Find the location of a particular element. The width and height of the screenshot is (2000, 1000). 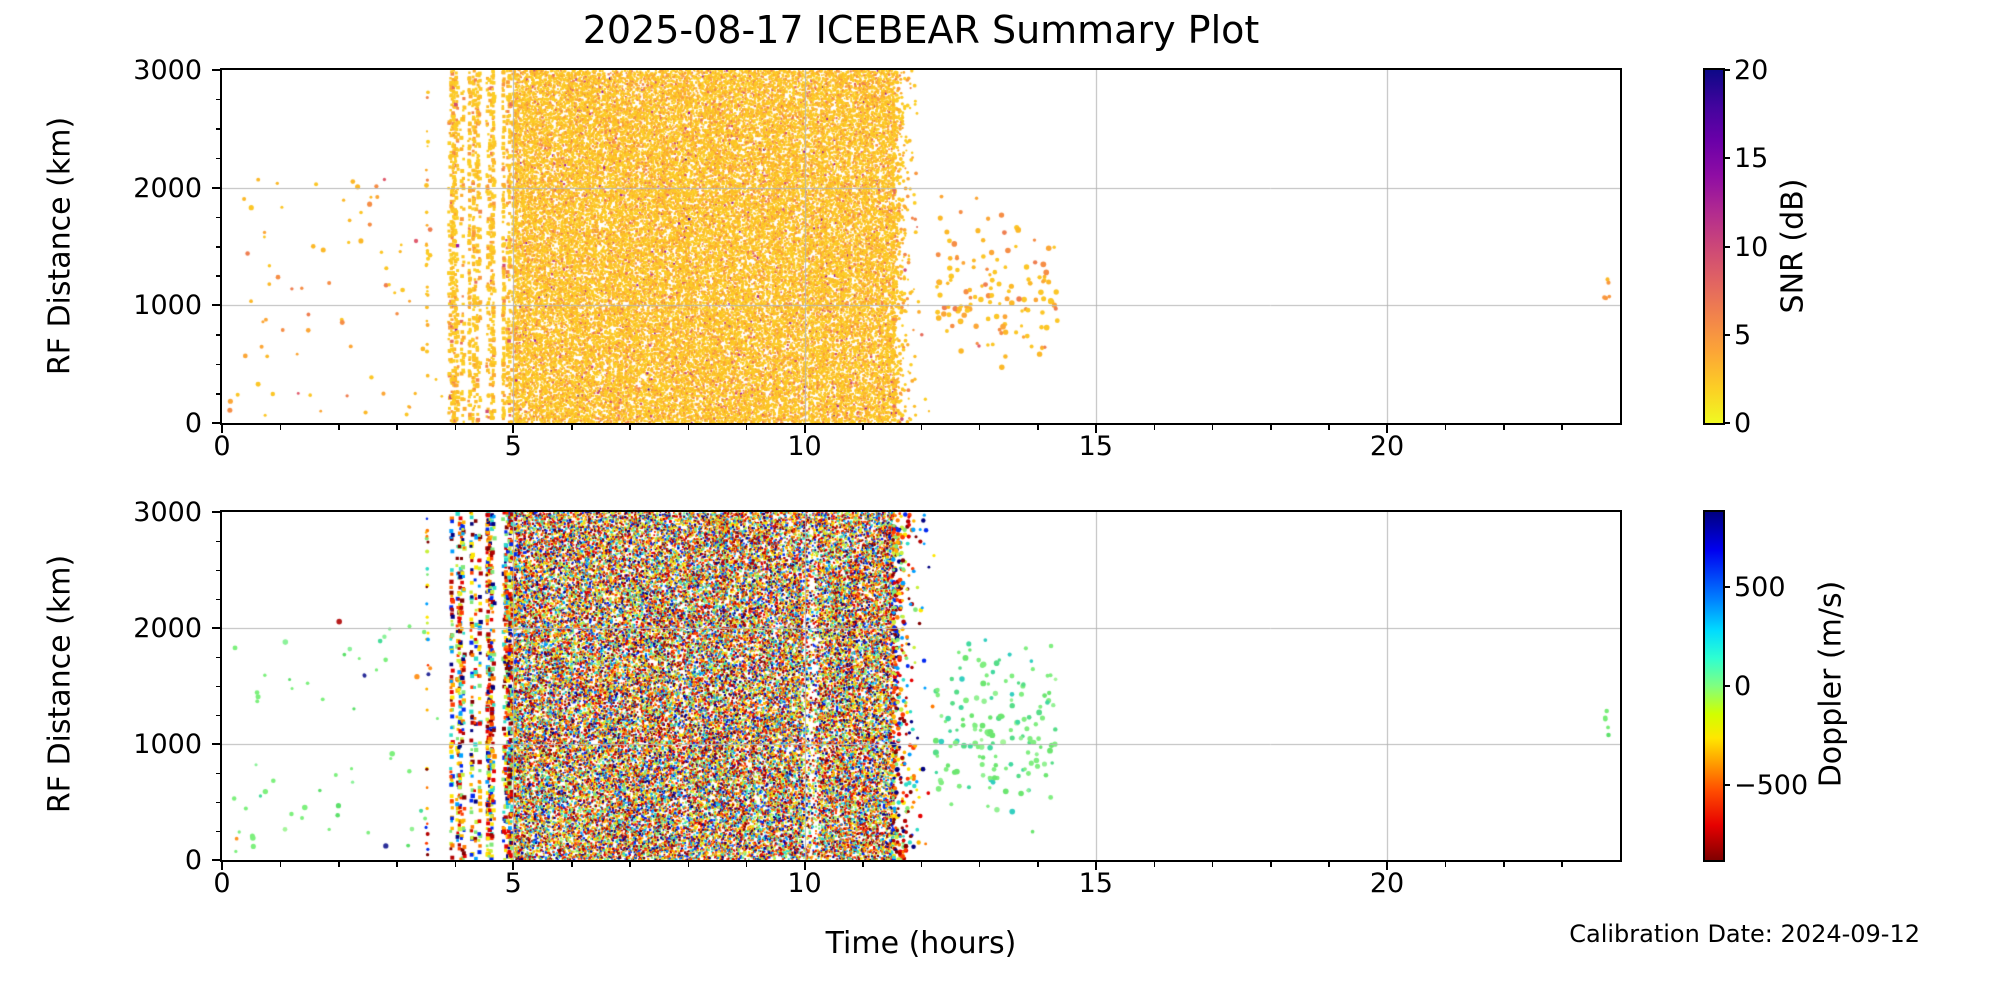

colorbar-tick-label: −500 is located at coordinates (1771, 785).